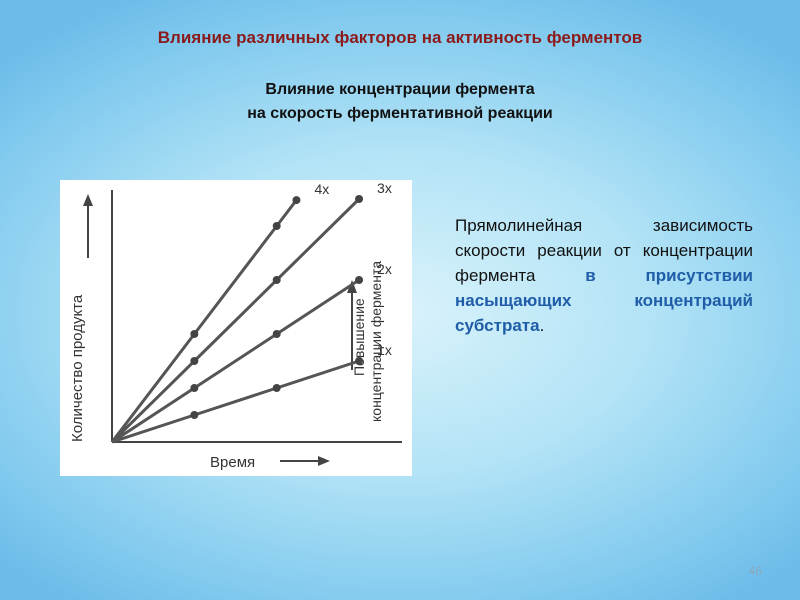  What do you see at coordinates (77, 368) in the screenshot?
I see `y-axis-label: Количество продукта` at bounding box center [77, 368].